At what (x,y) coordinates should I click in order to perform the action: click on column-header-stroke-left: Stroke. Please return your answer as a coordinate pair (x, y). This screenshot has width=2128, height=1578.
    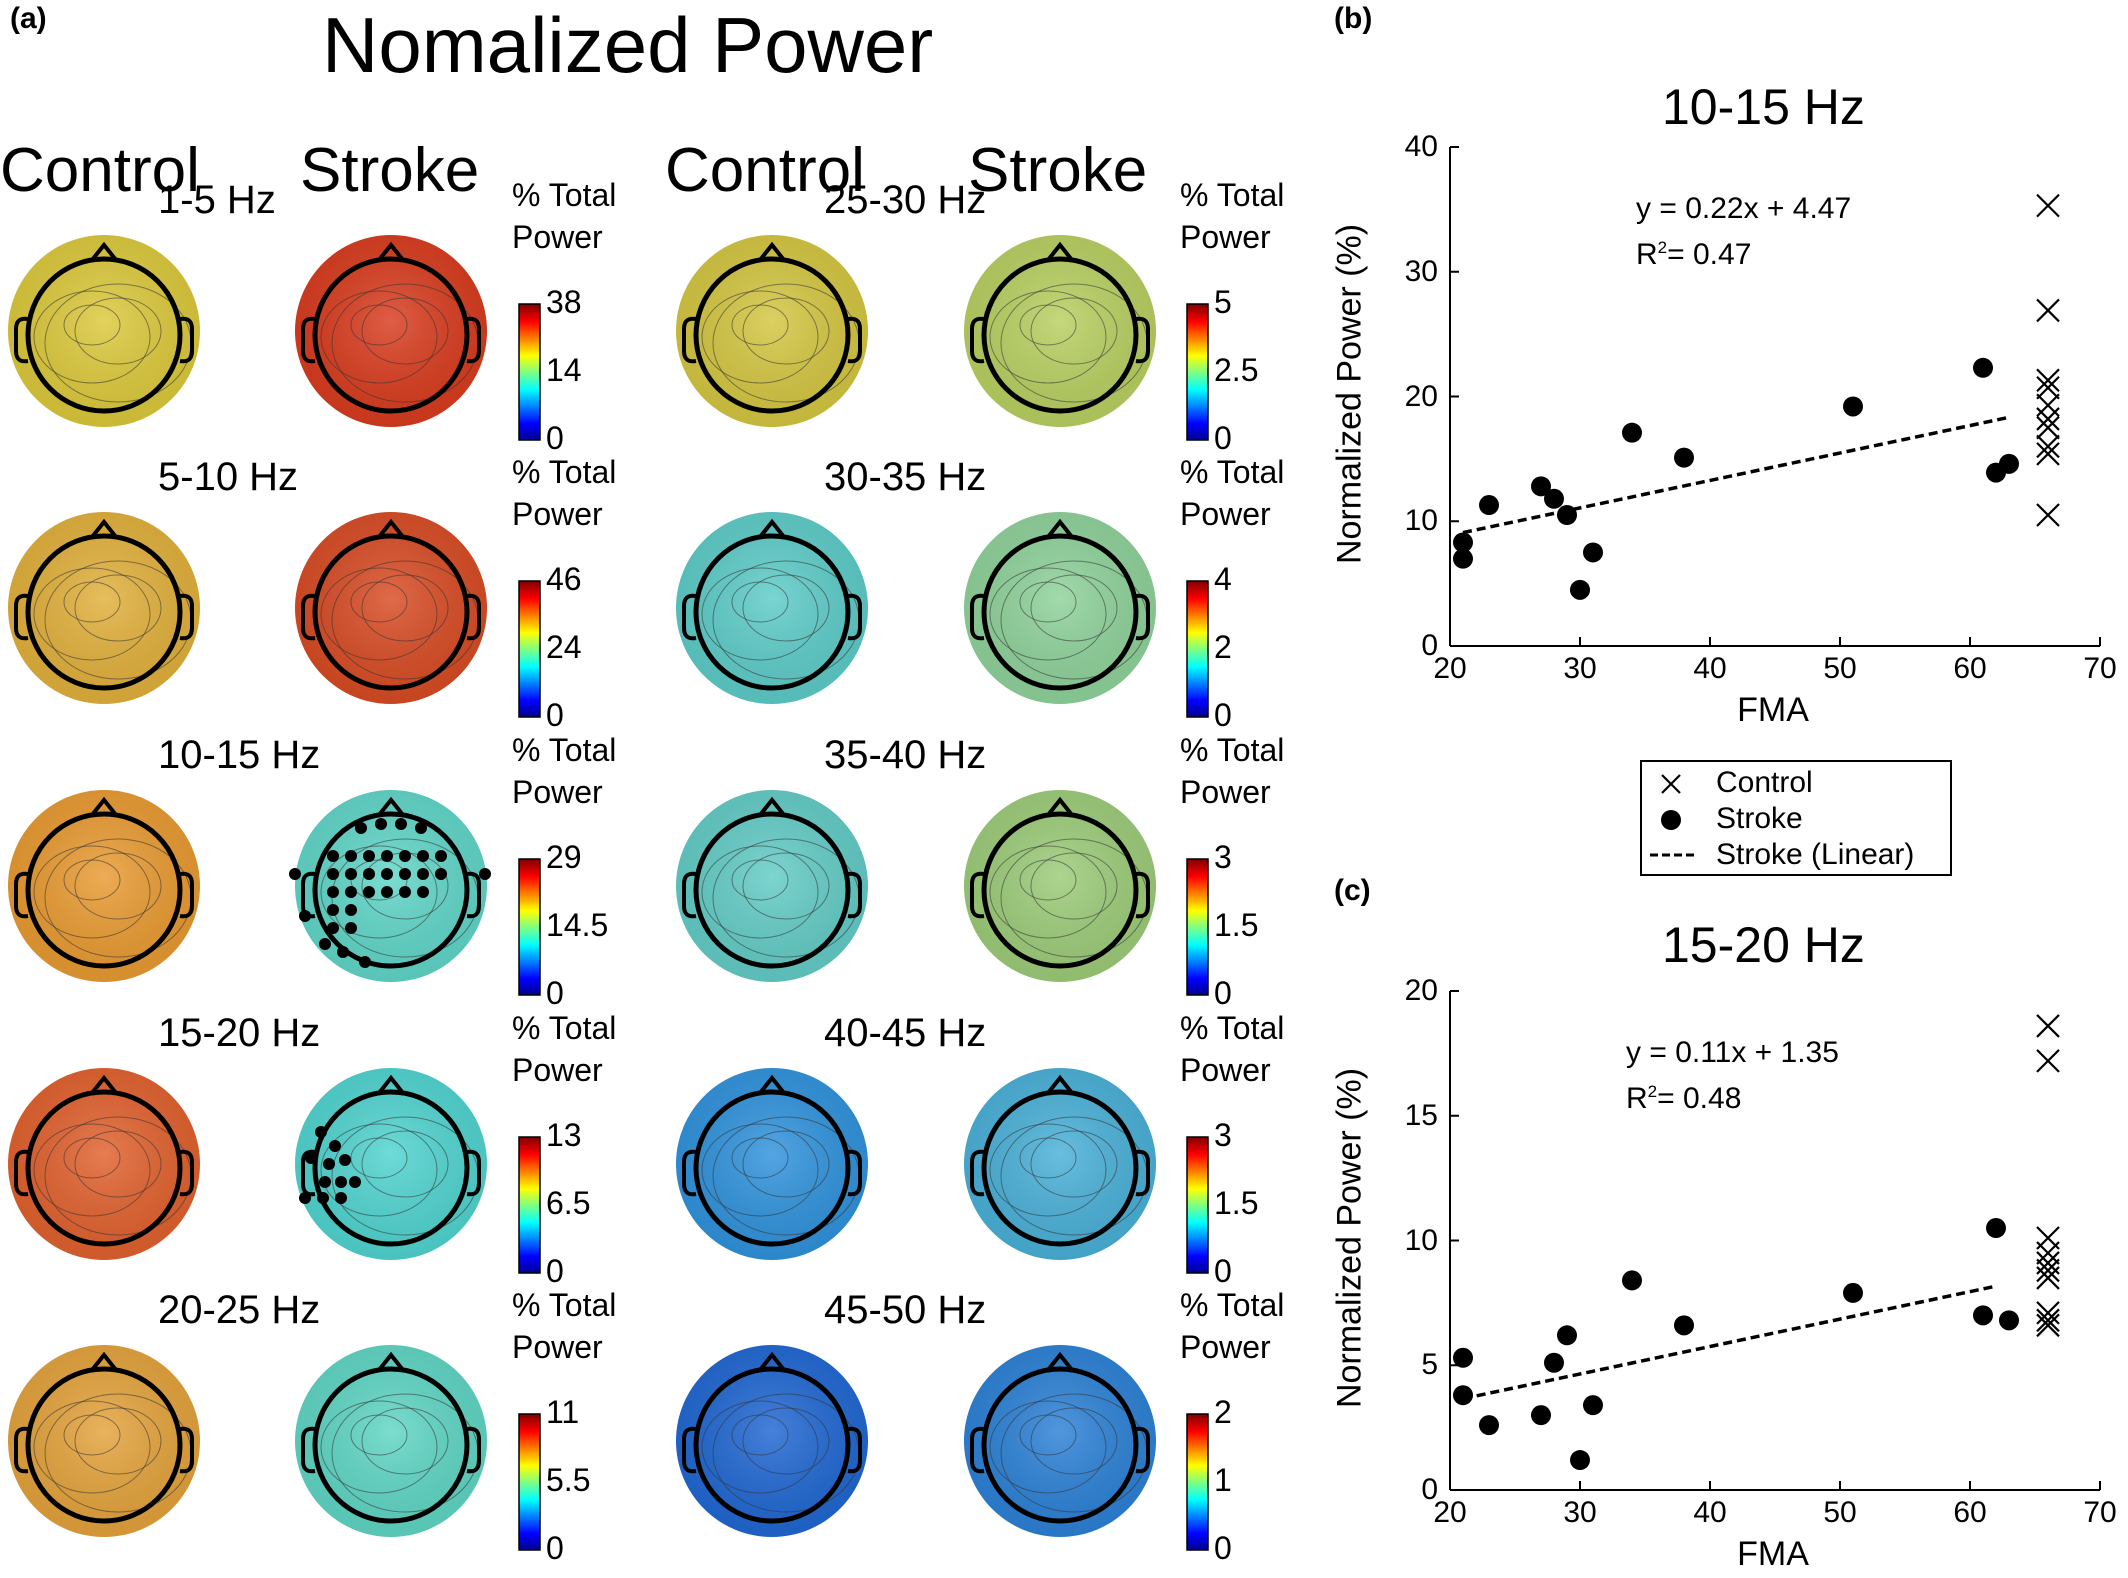
    Looking at the image, I should click on (390, 170).